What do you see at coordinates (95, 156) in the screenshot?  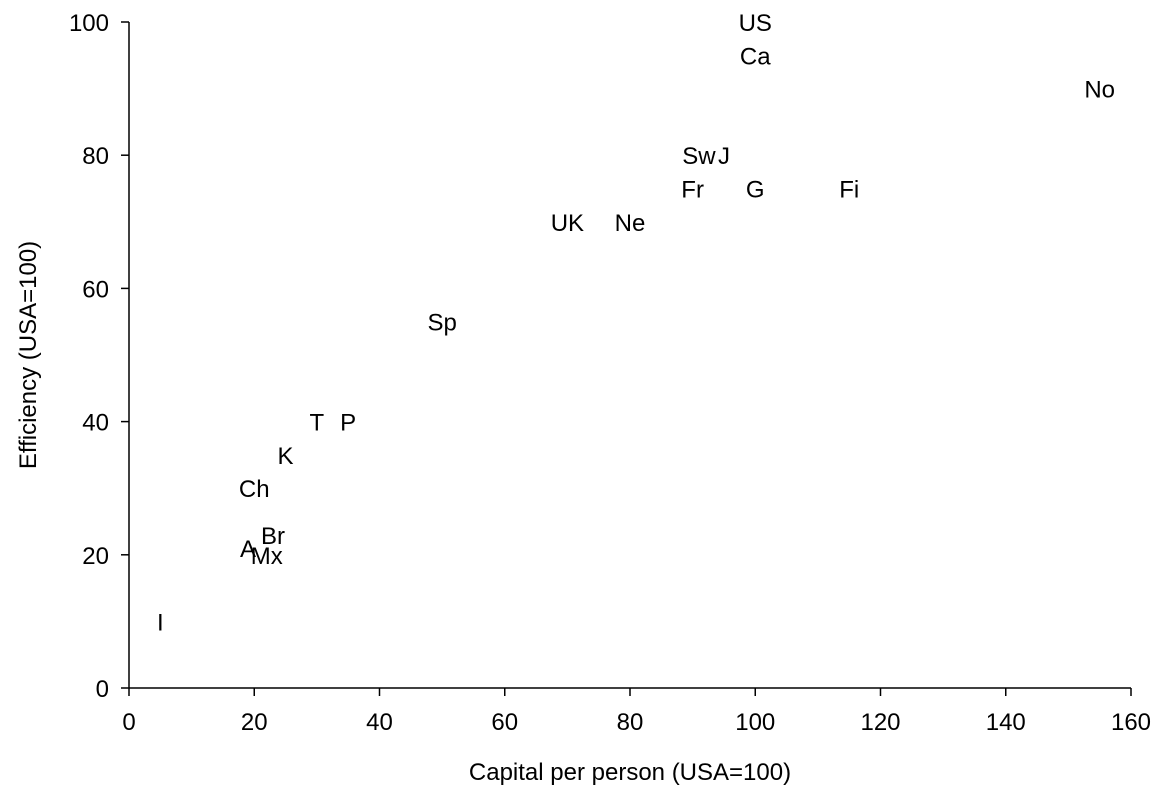 I see `y-tick-label: 80` at bounding box center [95, 156].